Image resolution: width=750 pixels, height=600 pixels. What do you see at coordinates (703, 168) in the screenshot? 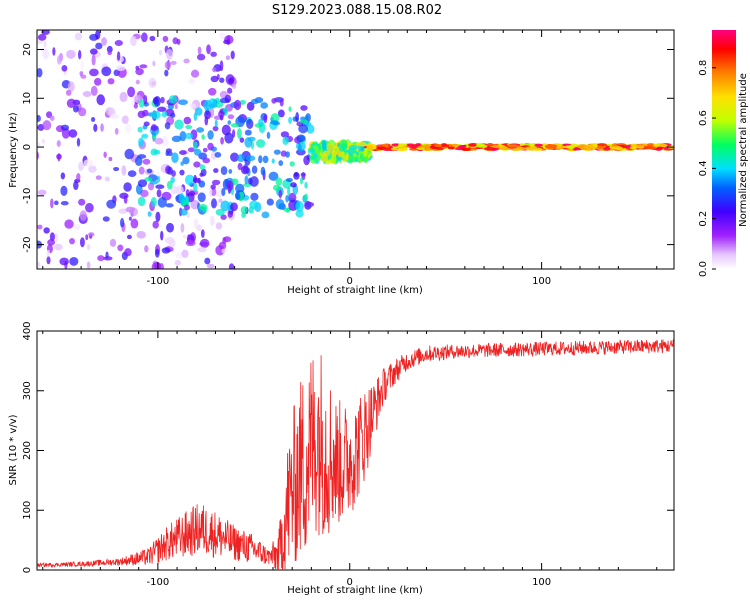
I see `colorbar-tick-label: 0.4` at bounding box center [703, 168].